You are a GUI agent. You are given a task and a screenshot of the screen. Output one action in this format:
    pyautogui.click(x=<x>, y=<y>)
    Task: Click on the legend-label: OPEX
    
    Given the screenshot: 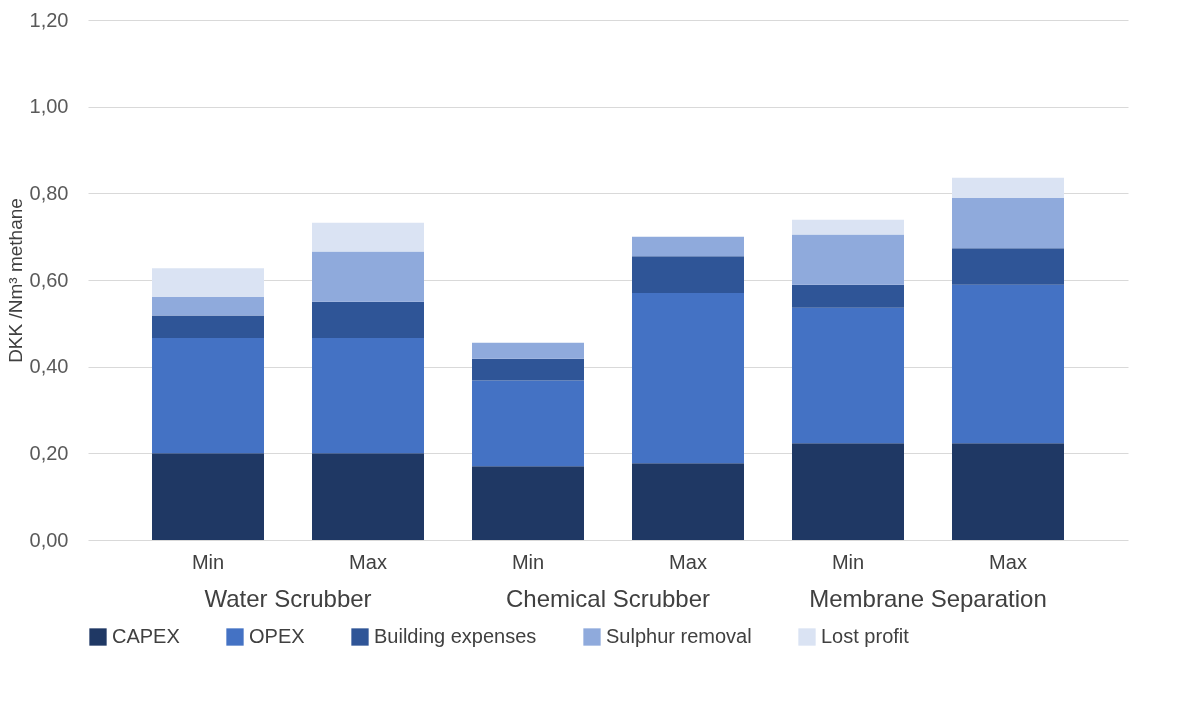 What is the action you would take?
    pyautogui.click(x=277, y=636)
    